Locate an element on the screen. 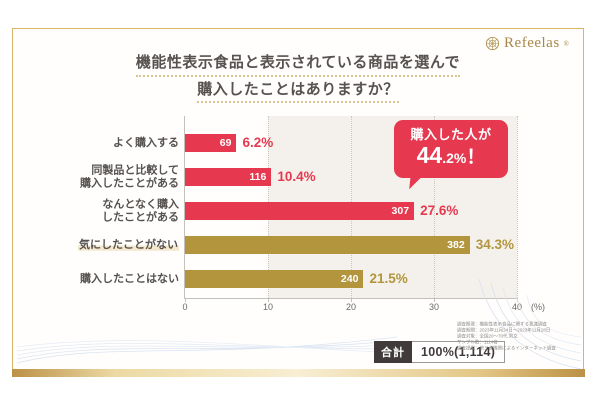 The image size is (600, 400). category-label-text: 購入したことはない is located at coordinates (129, 278).